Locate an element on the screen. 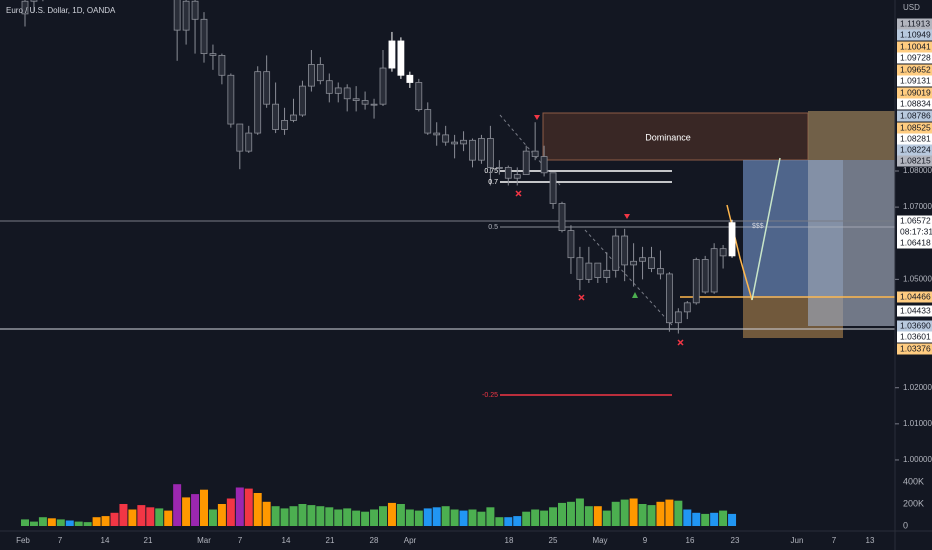 Image resolution: width=932 pixels, height=550 pixels. price-tag-label: 1.09131 is located at coordinates (915, 80).